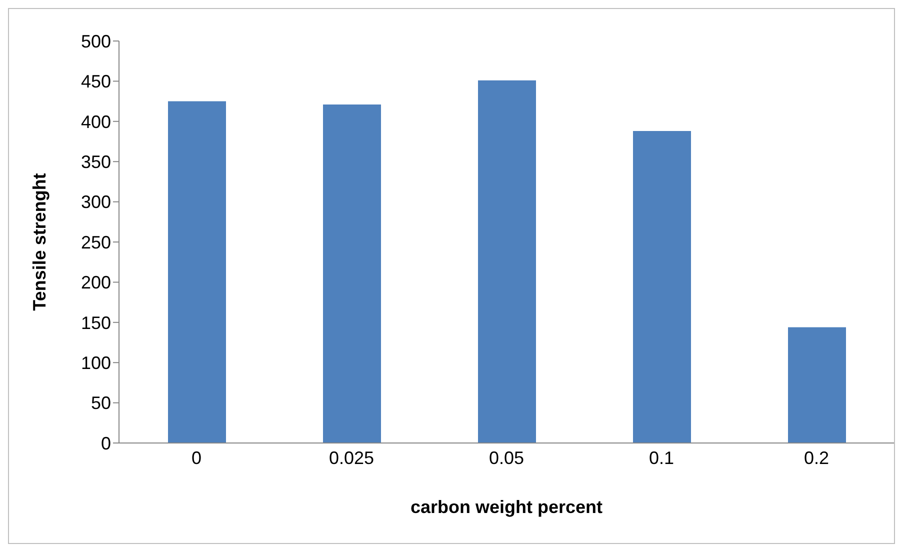  I want to click on x-tick-label: 0, so click(196, 458).